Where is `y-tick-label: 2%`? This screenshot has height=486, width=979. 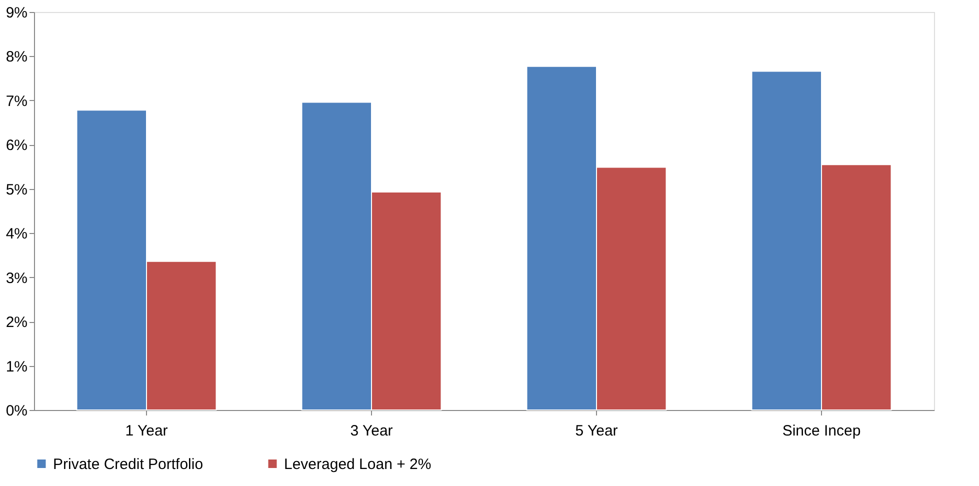 y-tick-label: 2% is located at coordinates (17, 323).